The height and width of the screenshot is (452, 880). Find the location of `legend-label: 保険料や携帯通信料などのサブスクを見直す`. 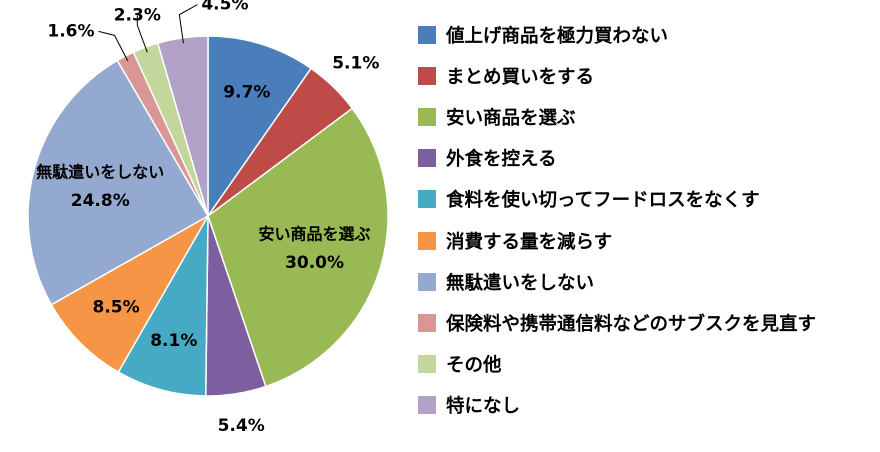

legend-label: 保険料や携帯通信料などのサブスクを見直す is located at coordinates (631, 324).